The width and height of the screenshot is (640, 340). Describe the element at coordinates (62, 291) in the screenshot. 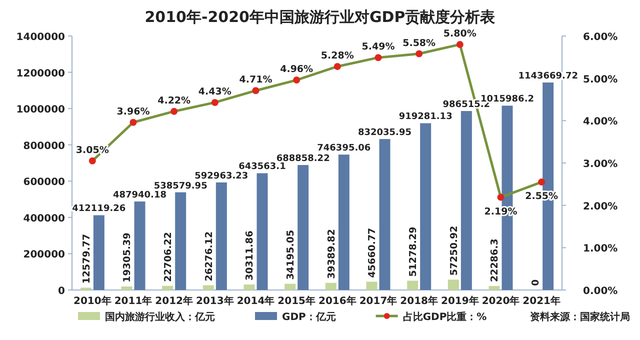

I see `y-tick-label: 0` at that location.